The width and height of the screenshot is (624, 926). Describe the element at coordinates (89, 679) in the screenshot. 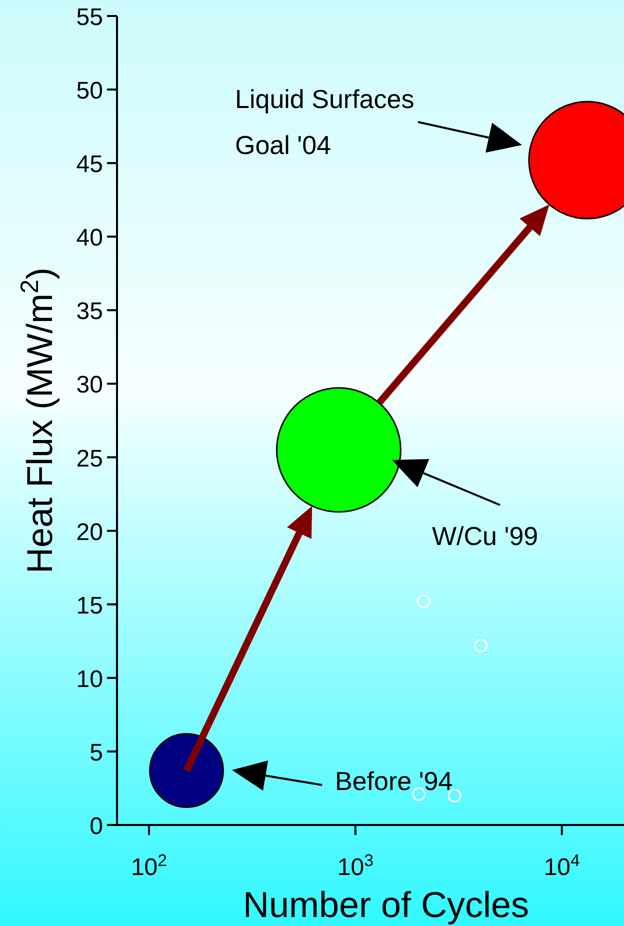

I see `y-tick-label: 10` at that location.